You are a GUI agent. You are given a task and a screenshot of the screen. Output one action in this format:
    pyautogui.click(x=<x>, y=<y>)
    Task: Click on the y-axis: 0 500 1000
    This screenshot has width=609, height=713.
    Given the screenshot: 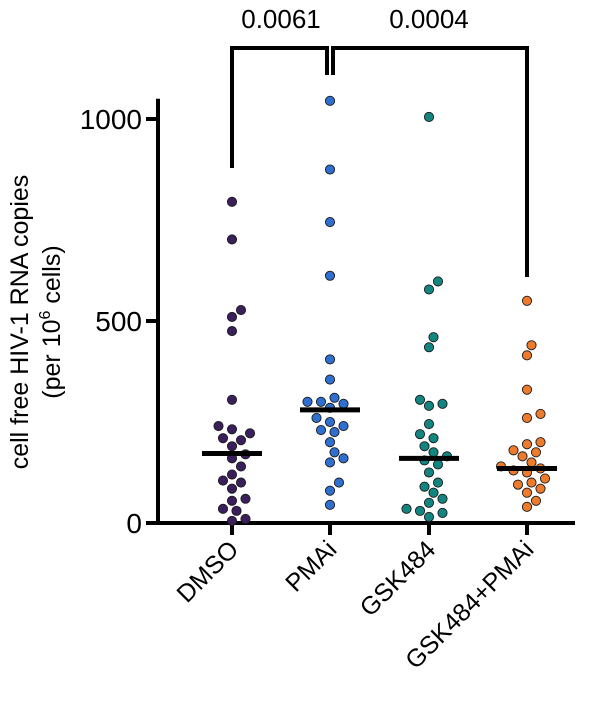 What is the action you would take?
    pyautogui.click(x=120, y=318)
    